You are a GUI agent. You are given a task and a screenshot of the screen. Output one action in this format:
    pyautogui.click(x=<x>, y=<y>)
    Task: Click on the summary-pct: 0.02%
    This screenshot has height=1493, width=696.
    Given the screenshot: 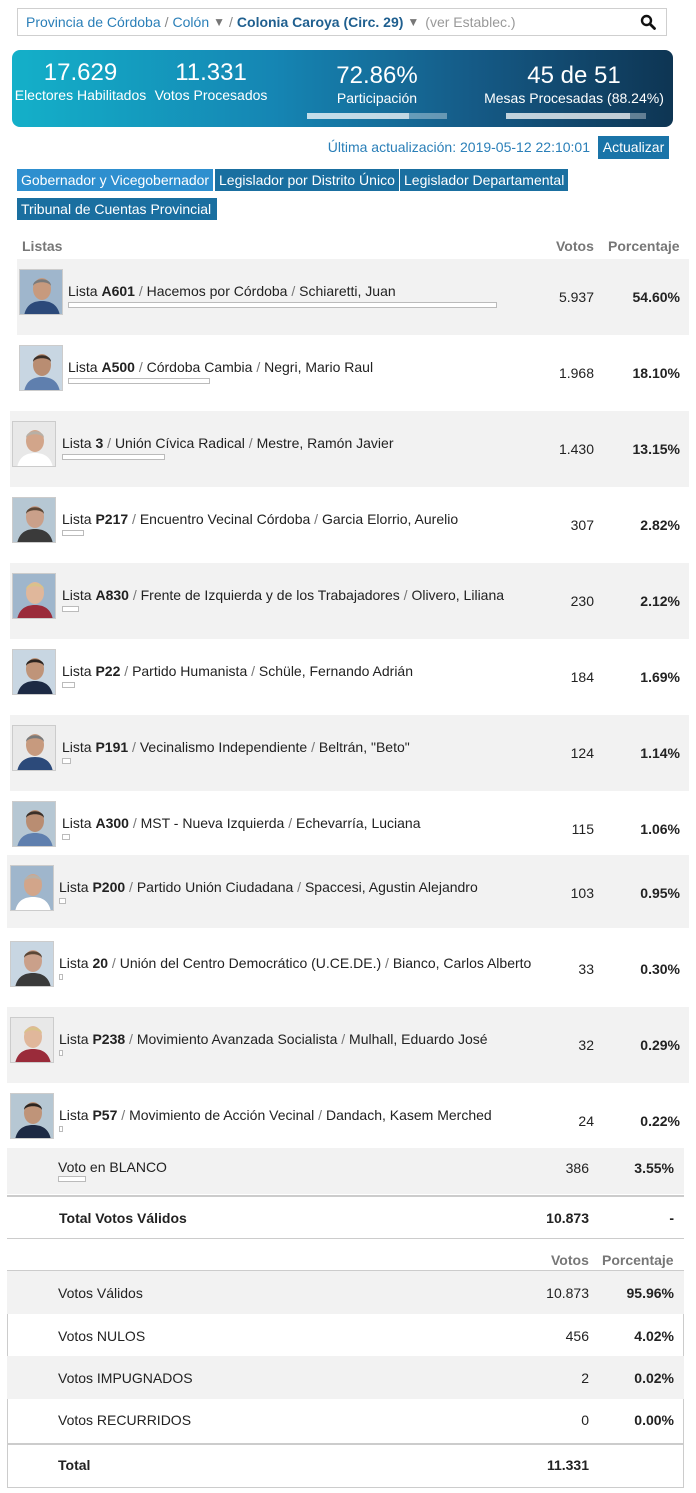 What is the action you would take?
    pyautogui.click(x=654, y=1378)
    